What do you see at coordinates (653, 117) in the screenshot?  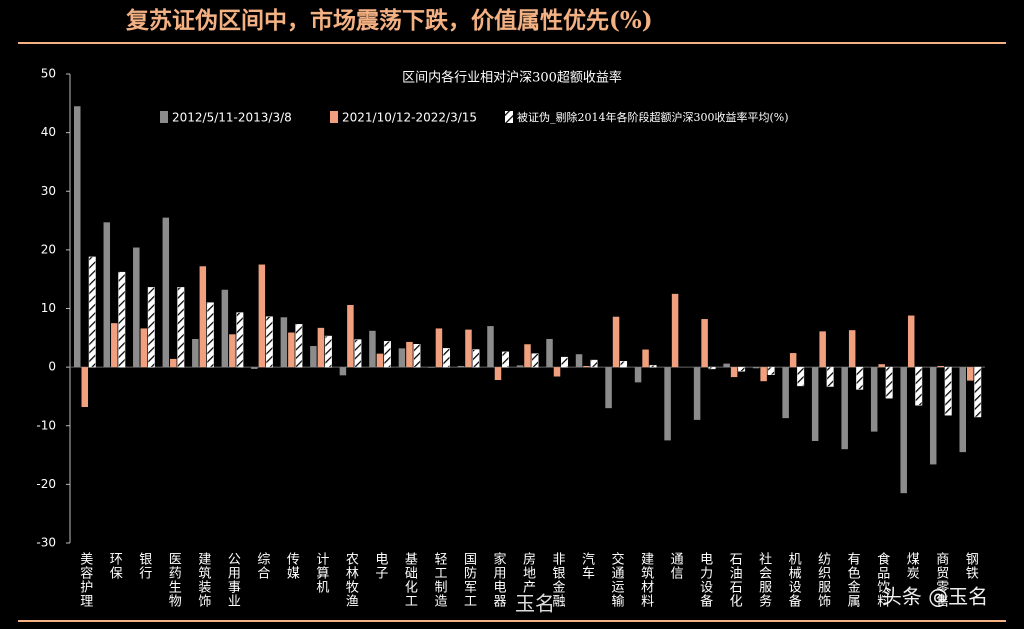 I see `legend-label: 被证伪_剔除2014年各阶段超额沪深300收益率平均(%)` at bounding box center [653, 117].